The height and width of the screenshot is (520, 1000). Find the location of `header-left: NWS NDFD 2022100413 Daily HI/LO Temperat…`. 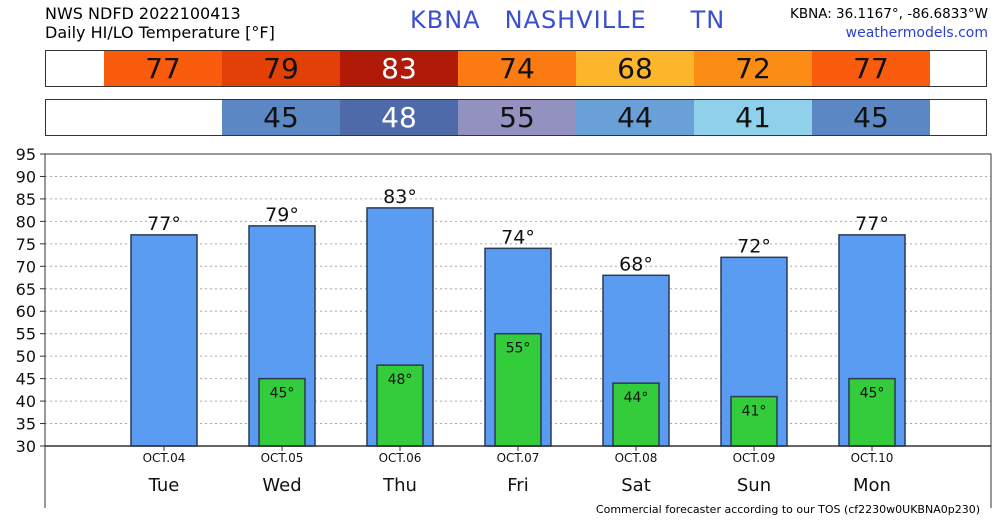

header-left: NWS NDFD 2022100413 Daily HI/LO Temperat… is located at coordinates (160, 23).